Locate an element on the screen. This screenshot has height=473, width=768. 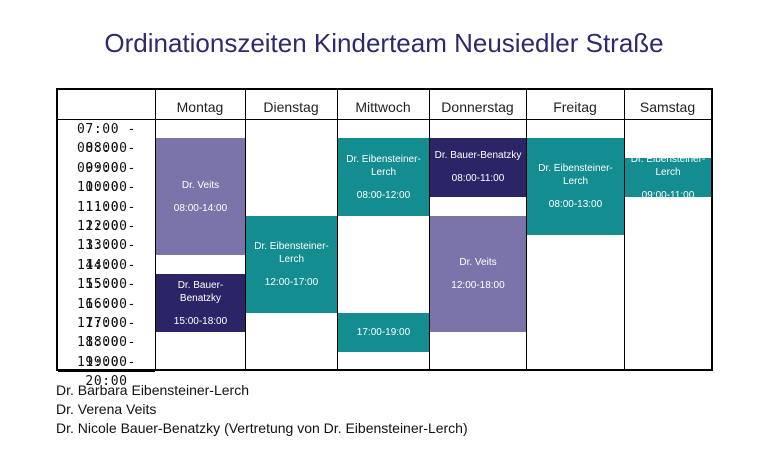
legend-entry: Dr. Barbara Eibensteiner-Lerch is located at coordinates (152, 390).